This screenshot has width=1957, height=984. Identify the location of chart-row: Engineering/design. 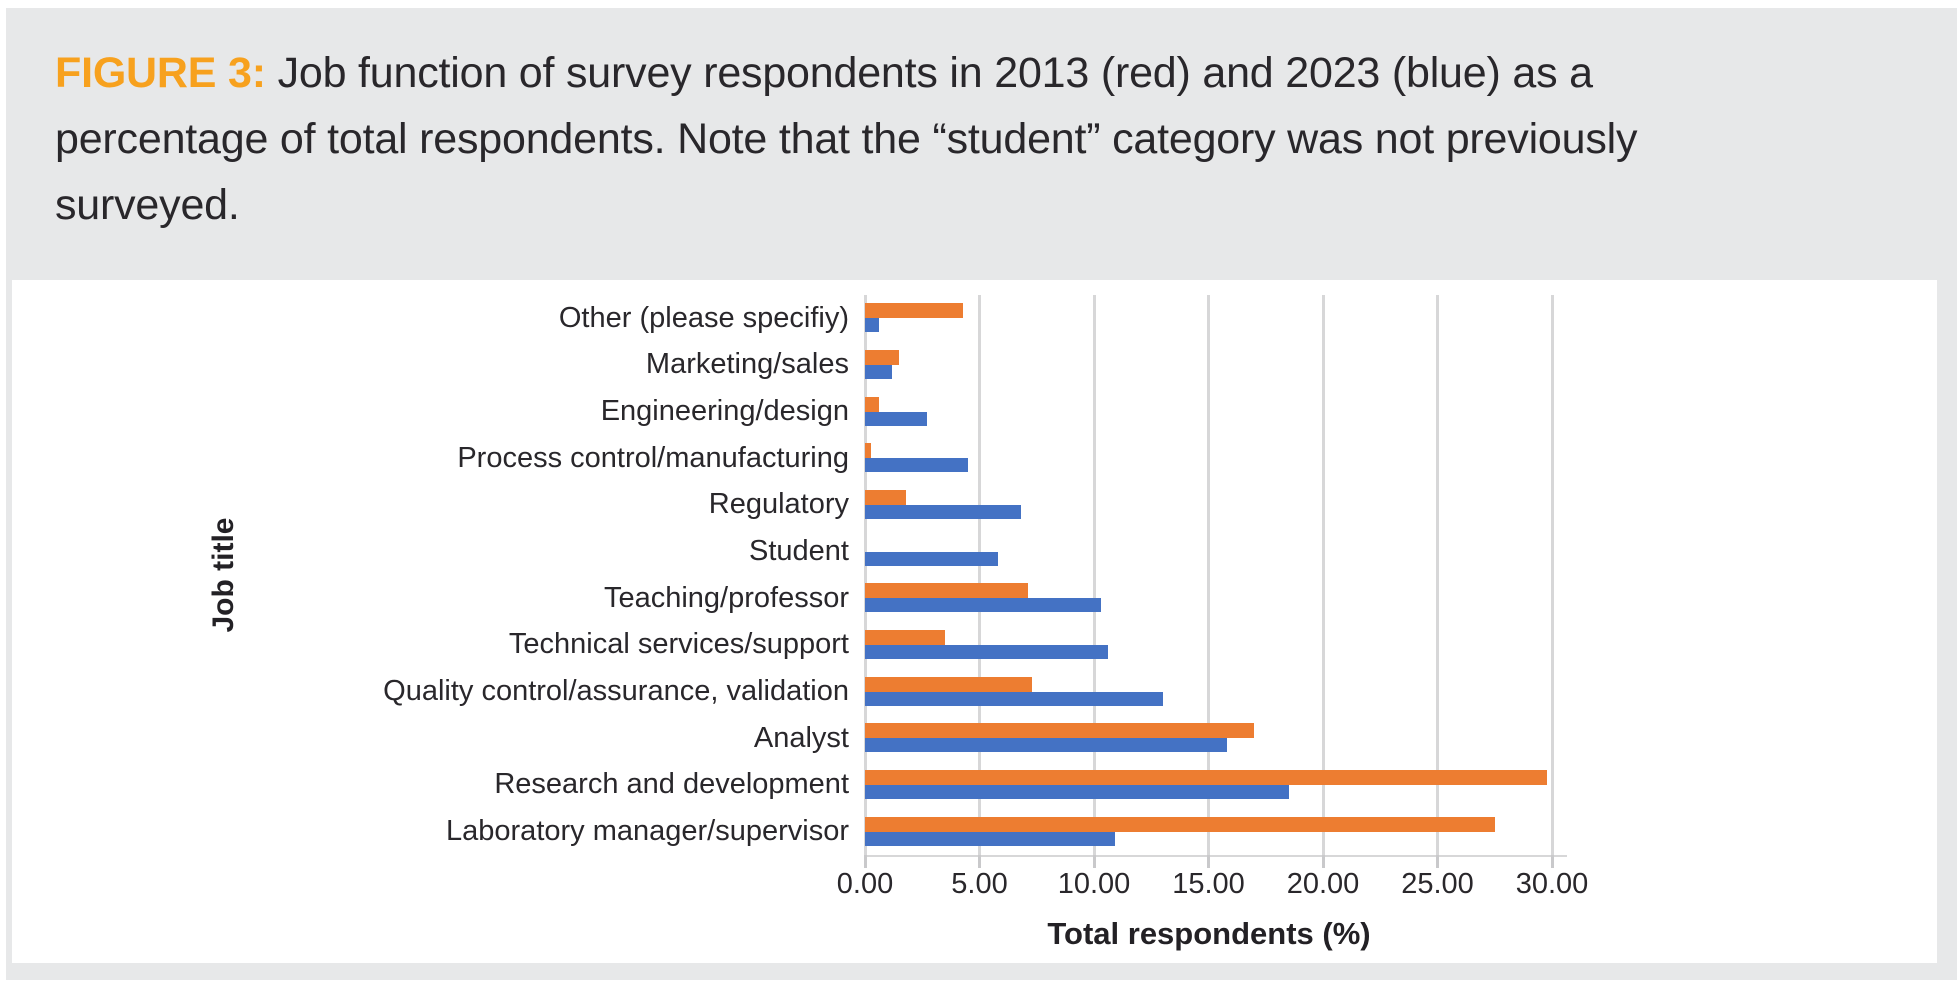
(822, 411).